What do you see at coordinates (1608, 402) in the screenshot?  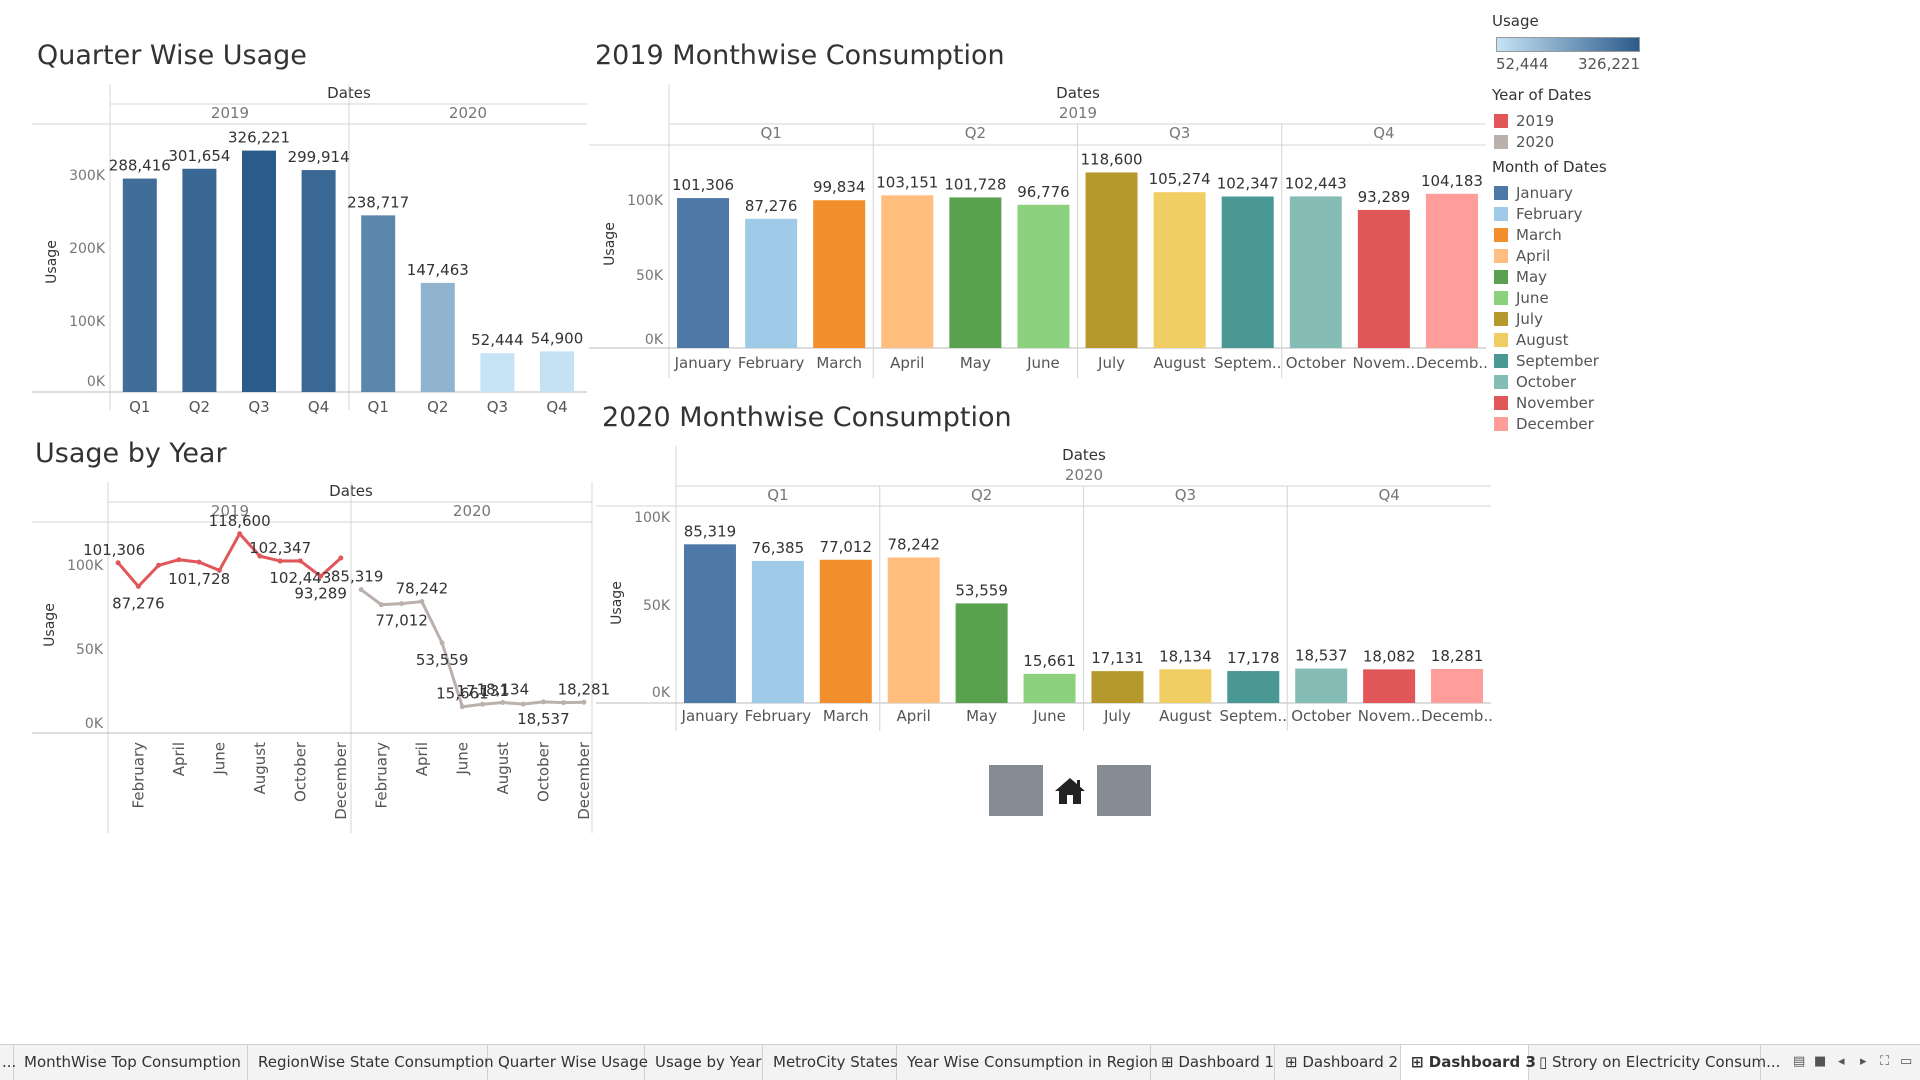 I see `month-legend-item: November` at bounding box center [1608, 402].